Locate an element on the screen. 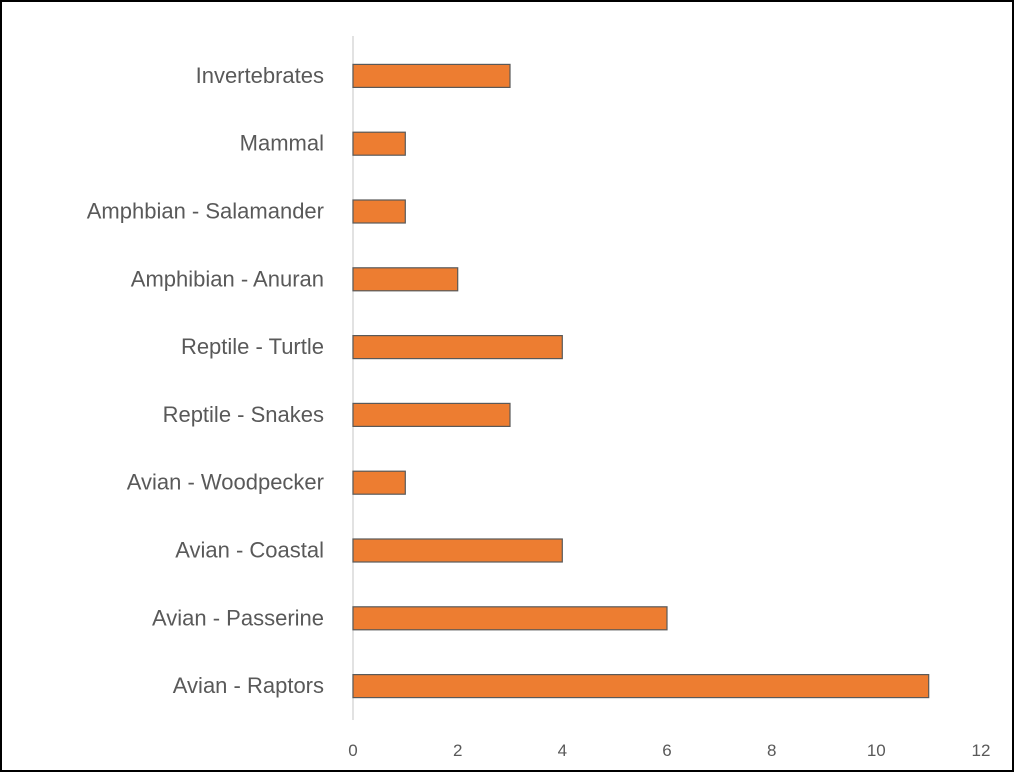 This screenshot has width=1014, height=774. x-tick-label: 12 is located at coordinates (981, 750).